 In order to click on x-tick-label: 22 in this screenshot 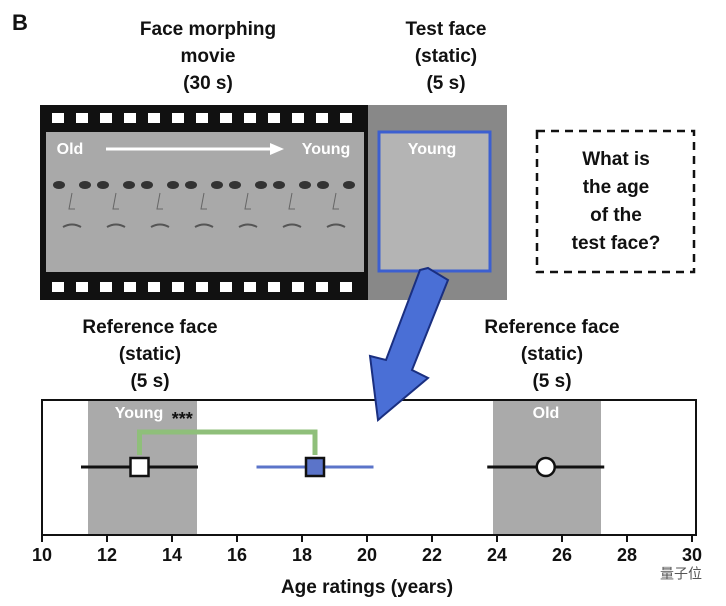, I will do `click(432, 555)`.